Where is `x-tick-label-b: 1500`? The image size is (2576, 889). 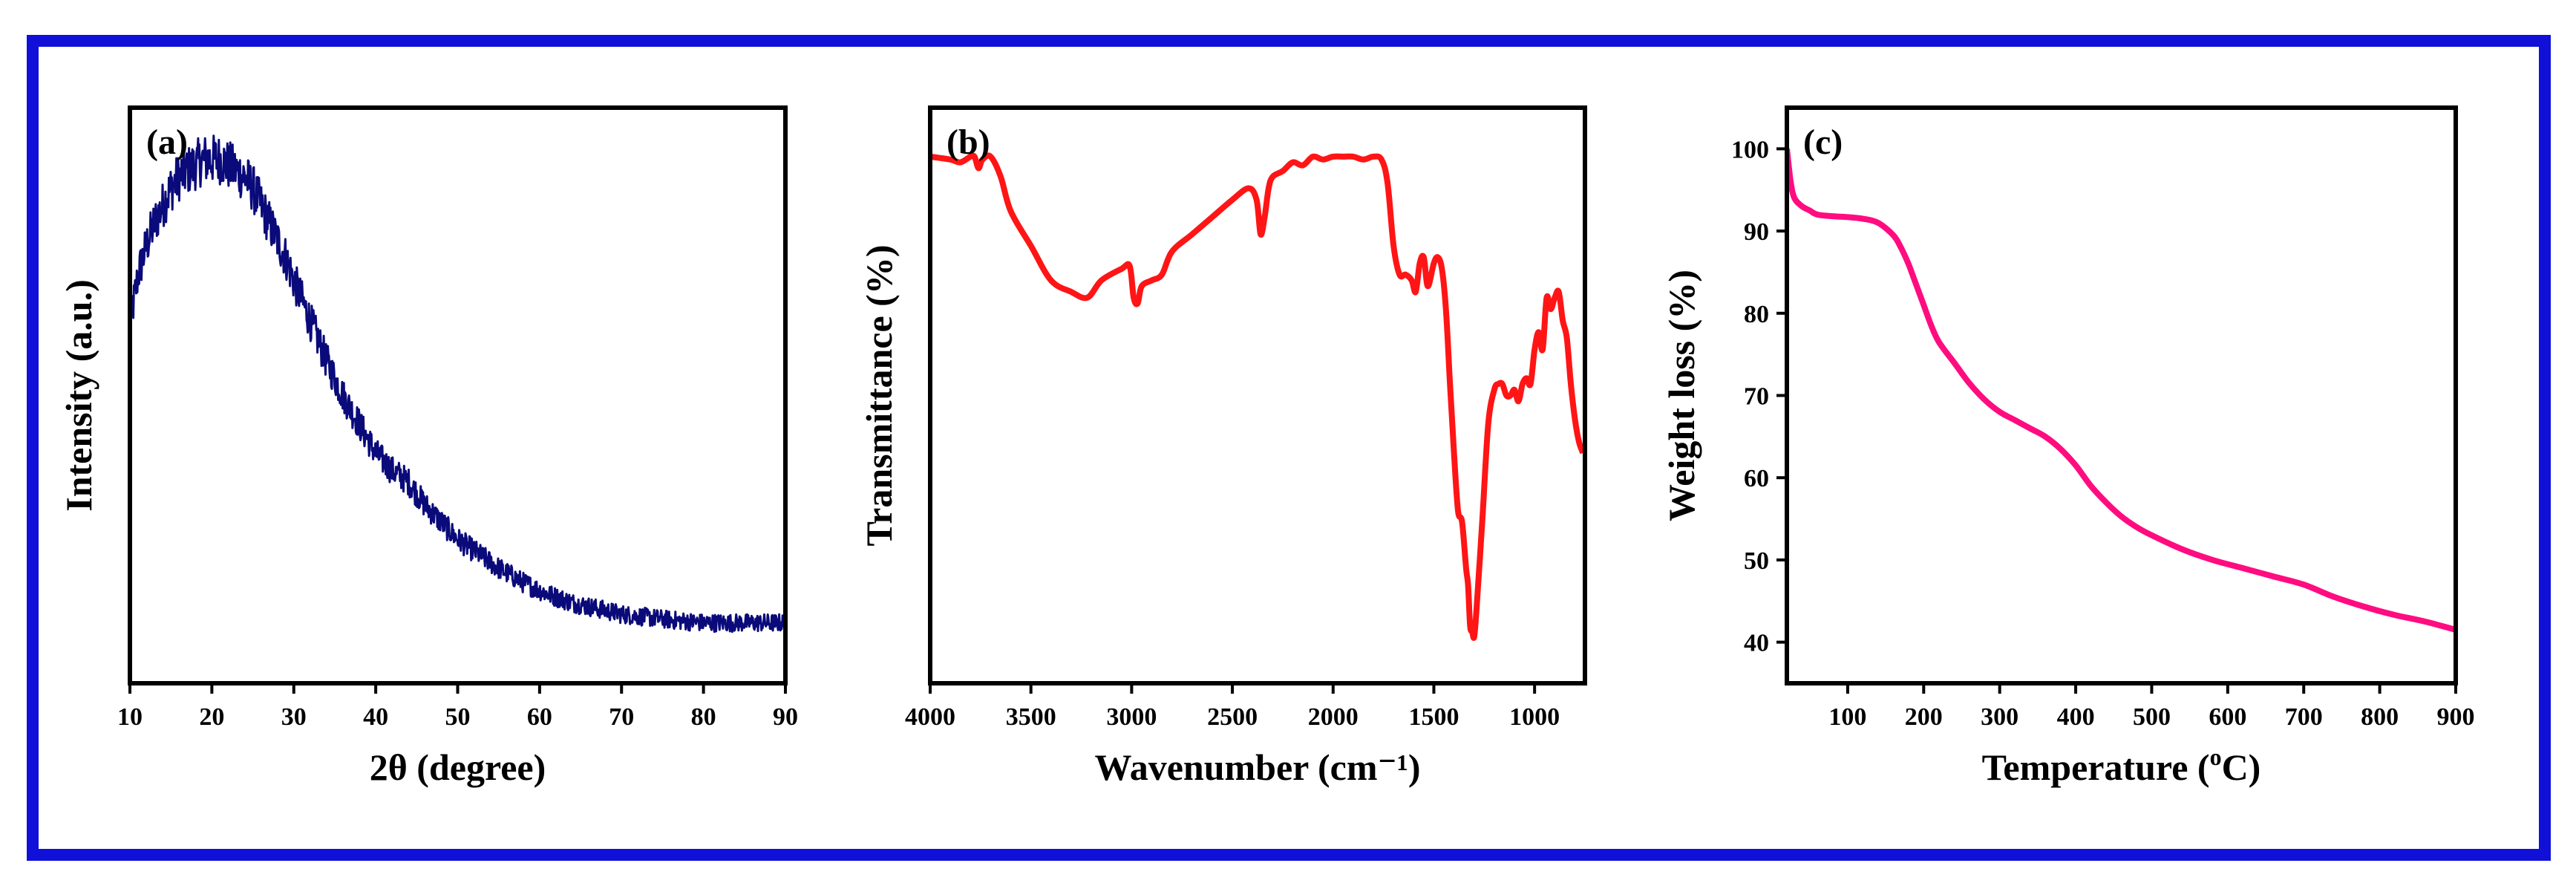 x-tick-label-b: 1500 is located at coordinates (1433, 717).